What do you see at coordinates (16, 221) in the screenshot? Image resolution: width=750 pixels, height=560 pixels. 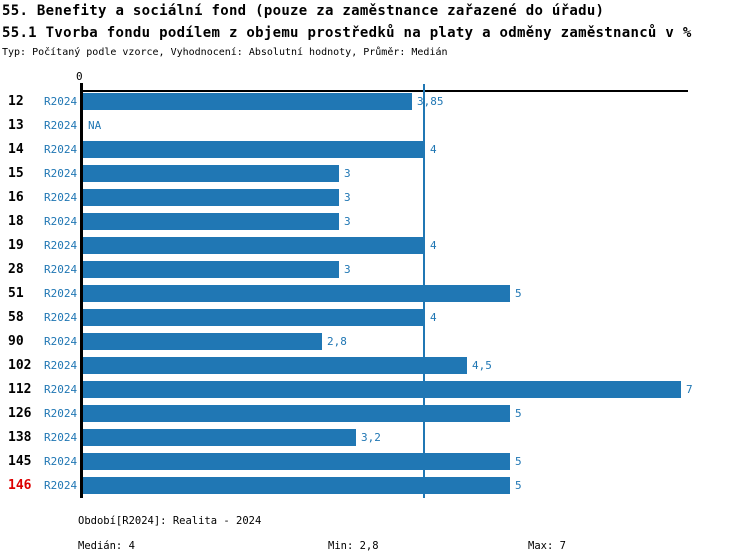 I see `row-id-label: 18` at bounding box center [16, 221].